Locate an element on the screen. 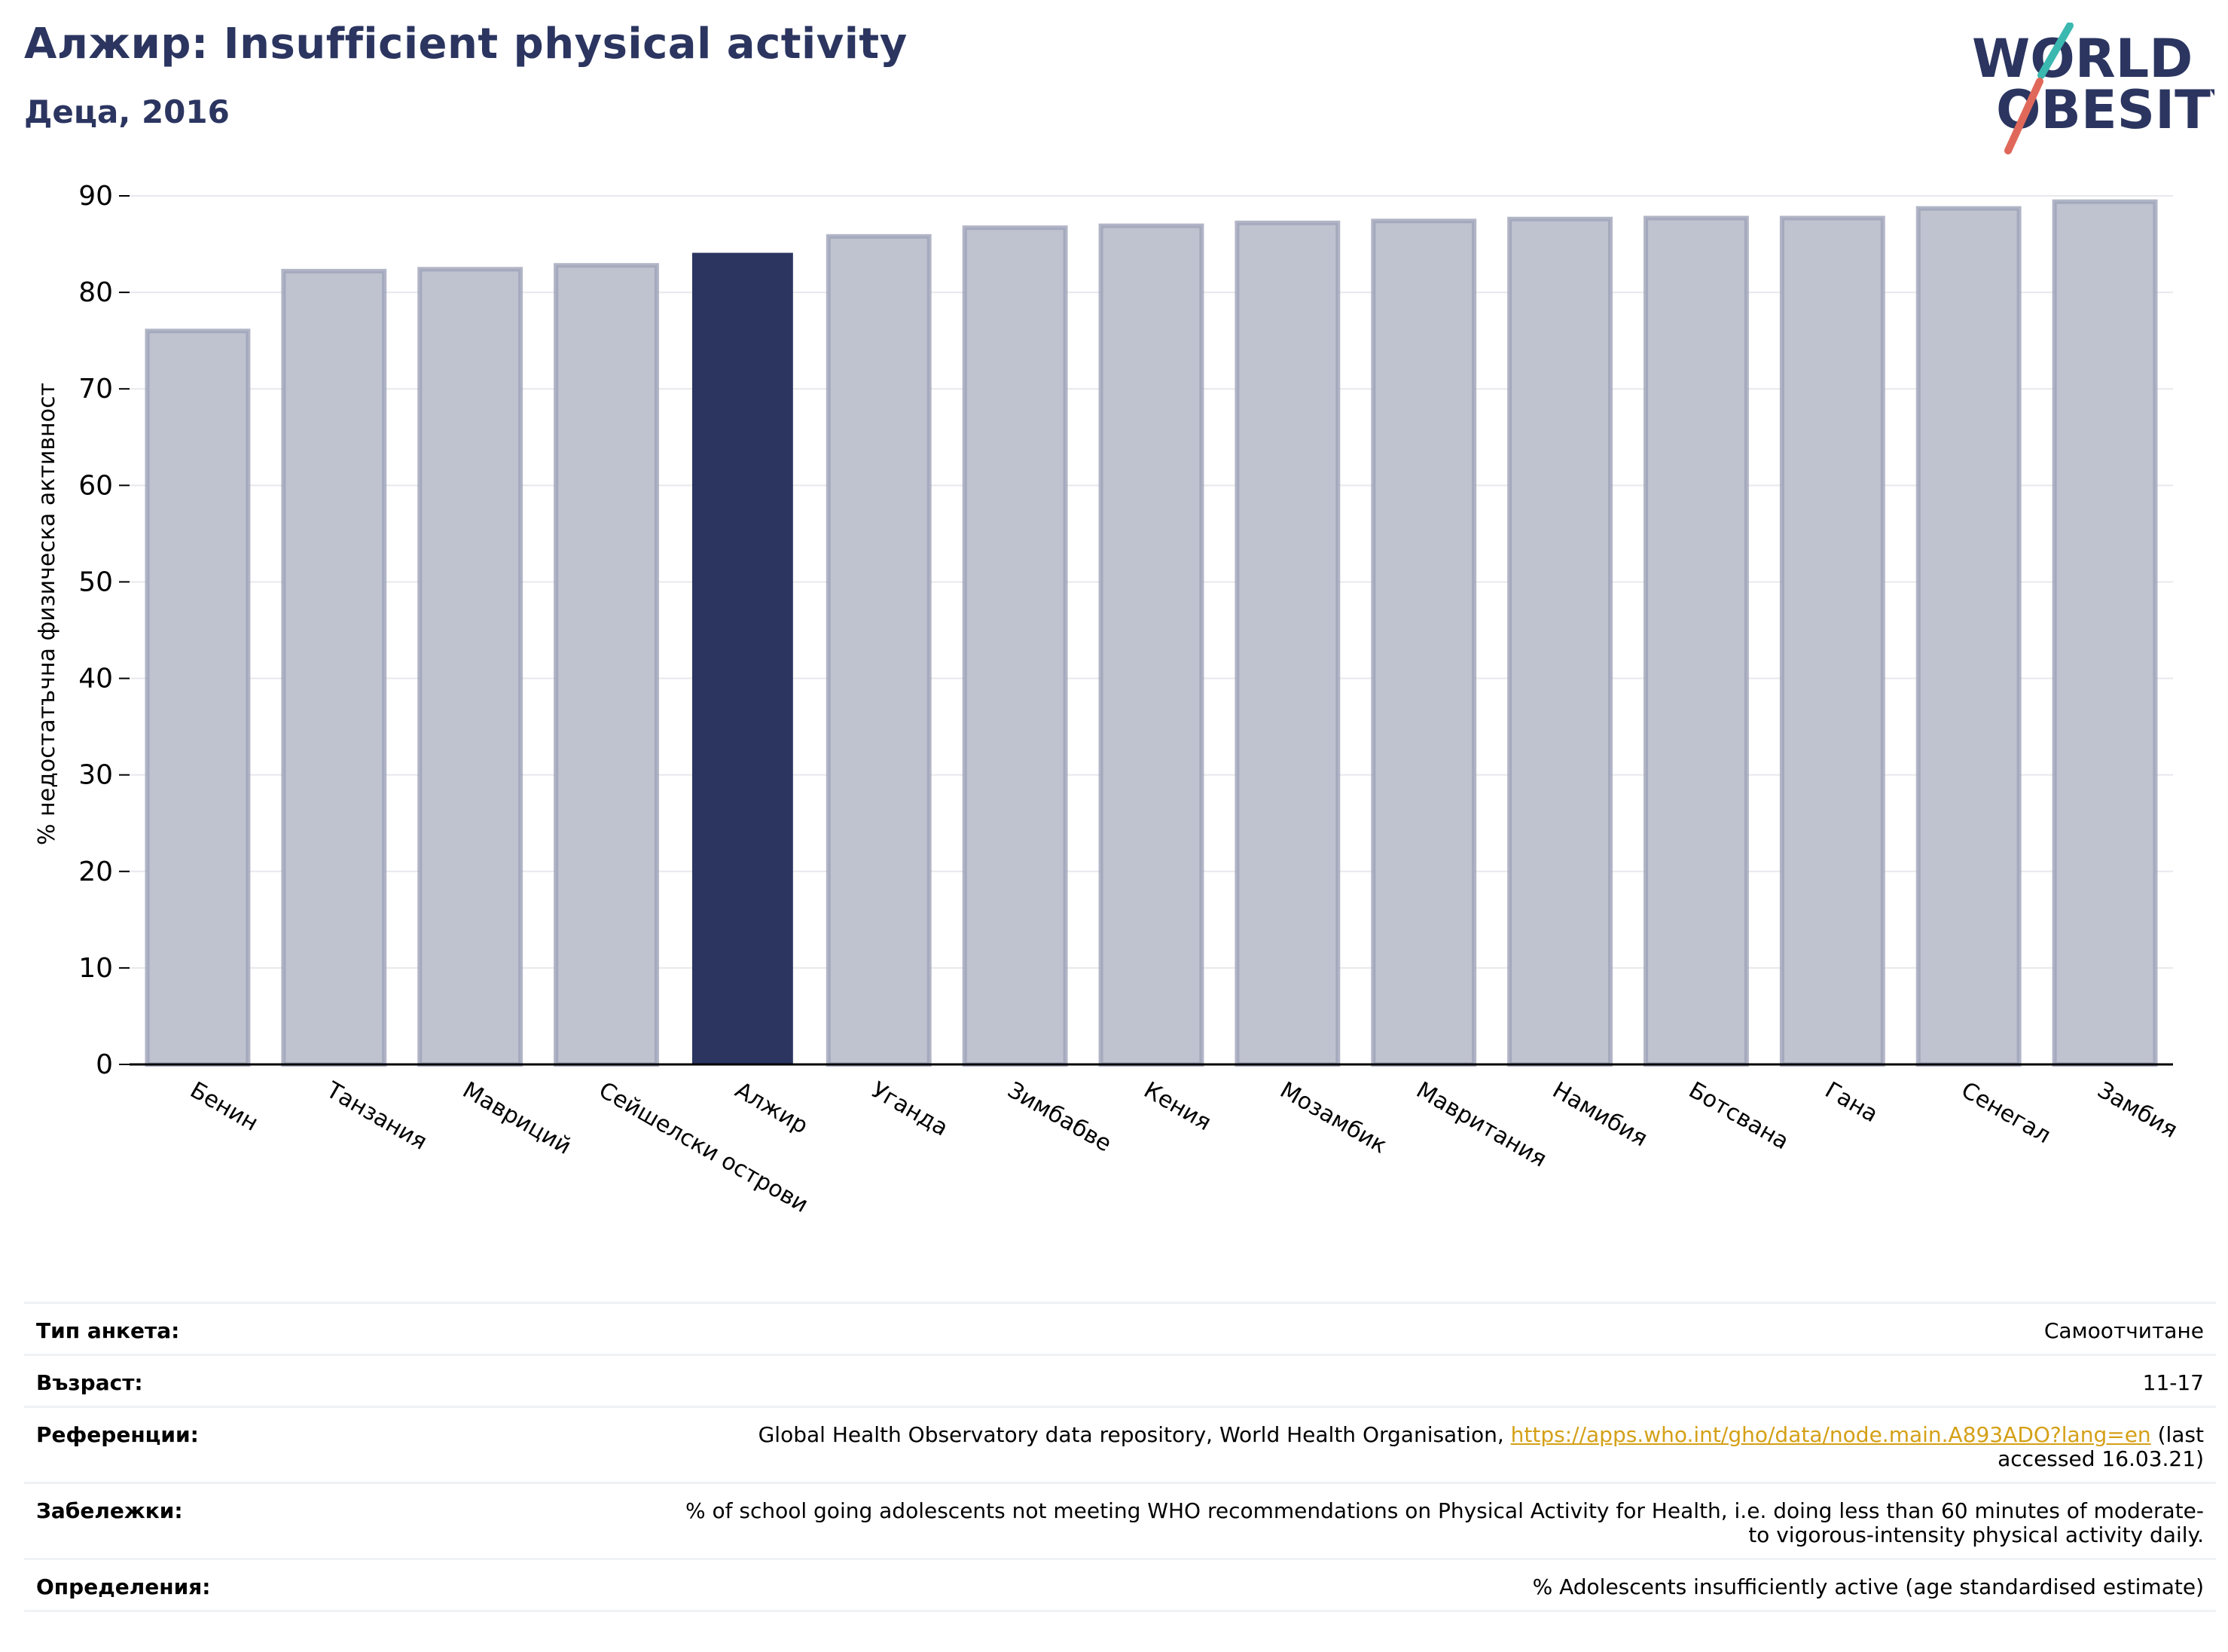 This screenshot has width=2228, height=1652. world-obesity-logo: WORLD OBESITY is located at coordinates (2093, 88).